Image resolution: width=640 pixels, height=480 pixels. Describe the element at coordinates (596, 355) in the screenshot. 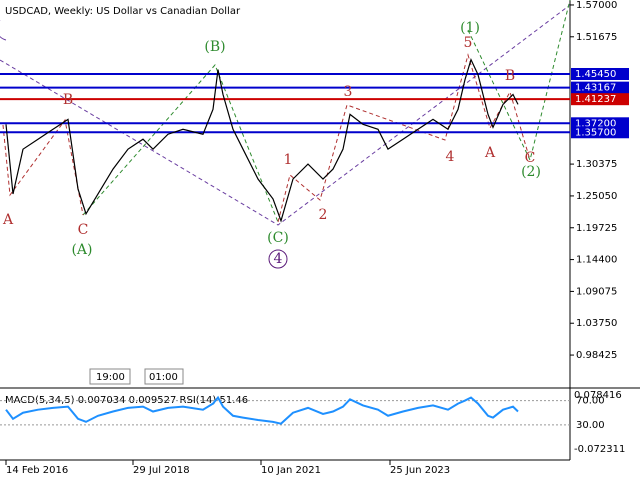

I see `y-tick-label: 0.98425` at that location.